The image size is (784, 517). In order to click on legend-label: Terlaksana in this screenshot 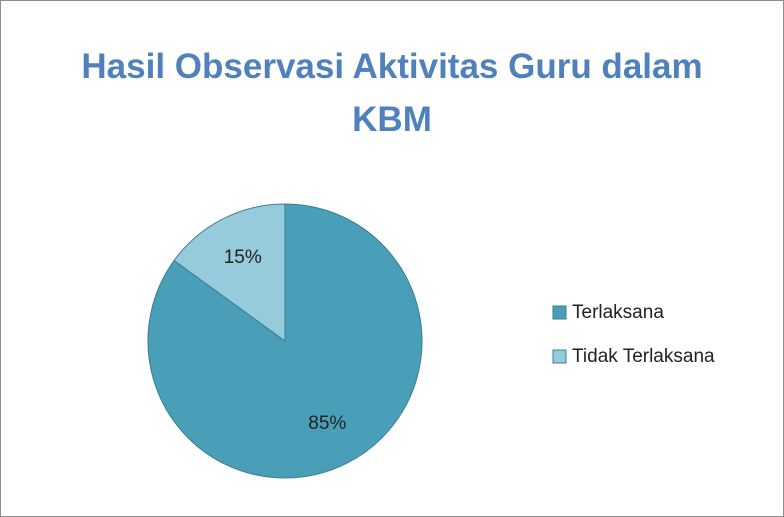, I will do `click(618, 312)`.